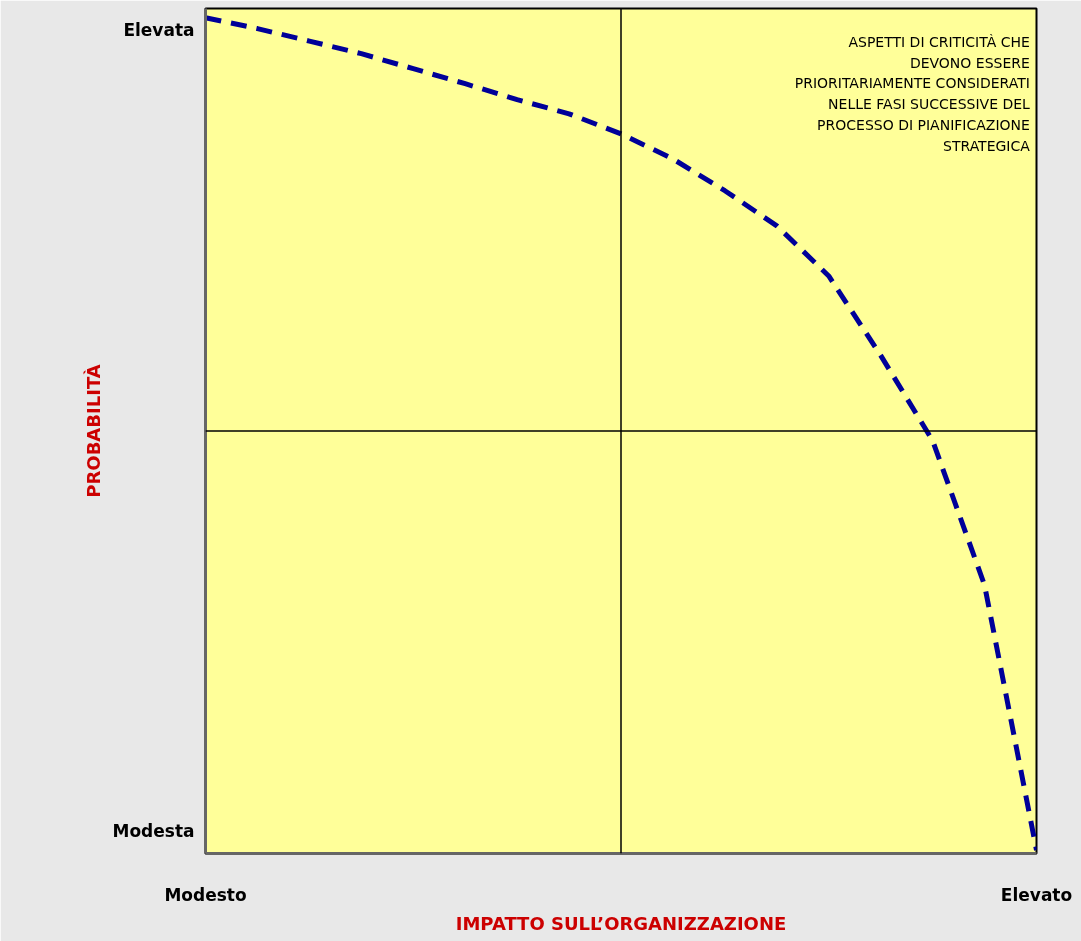 This screenshot has height=941, width=1081. I want to click on x-tick-label: Elevato, so click(1036, 894).